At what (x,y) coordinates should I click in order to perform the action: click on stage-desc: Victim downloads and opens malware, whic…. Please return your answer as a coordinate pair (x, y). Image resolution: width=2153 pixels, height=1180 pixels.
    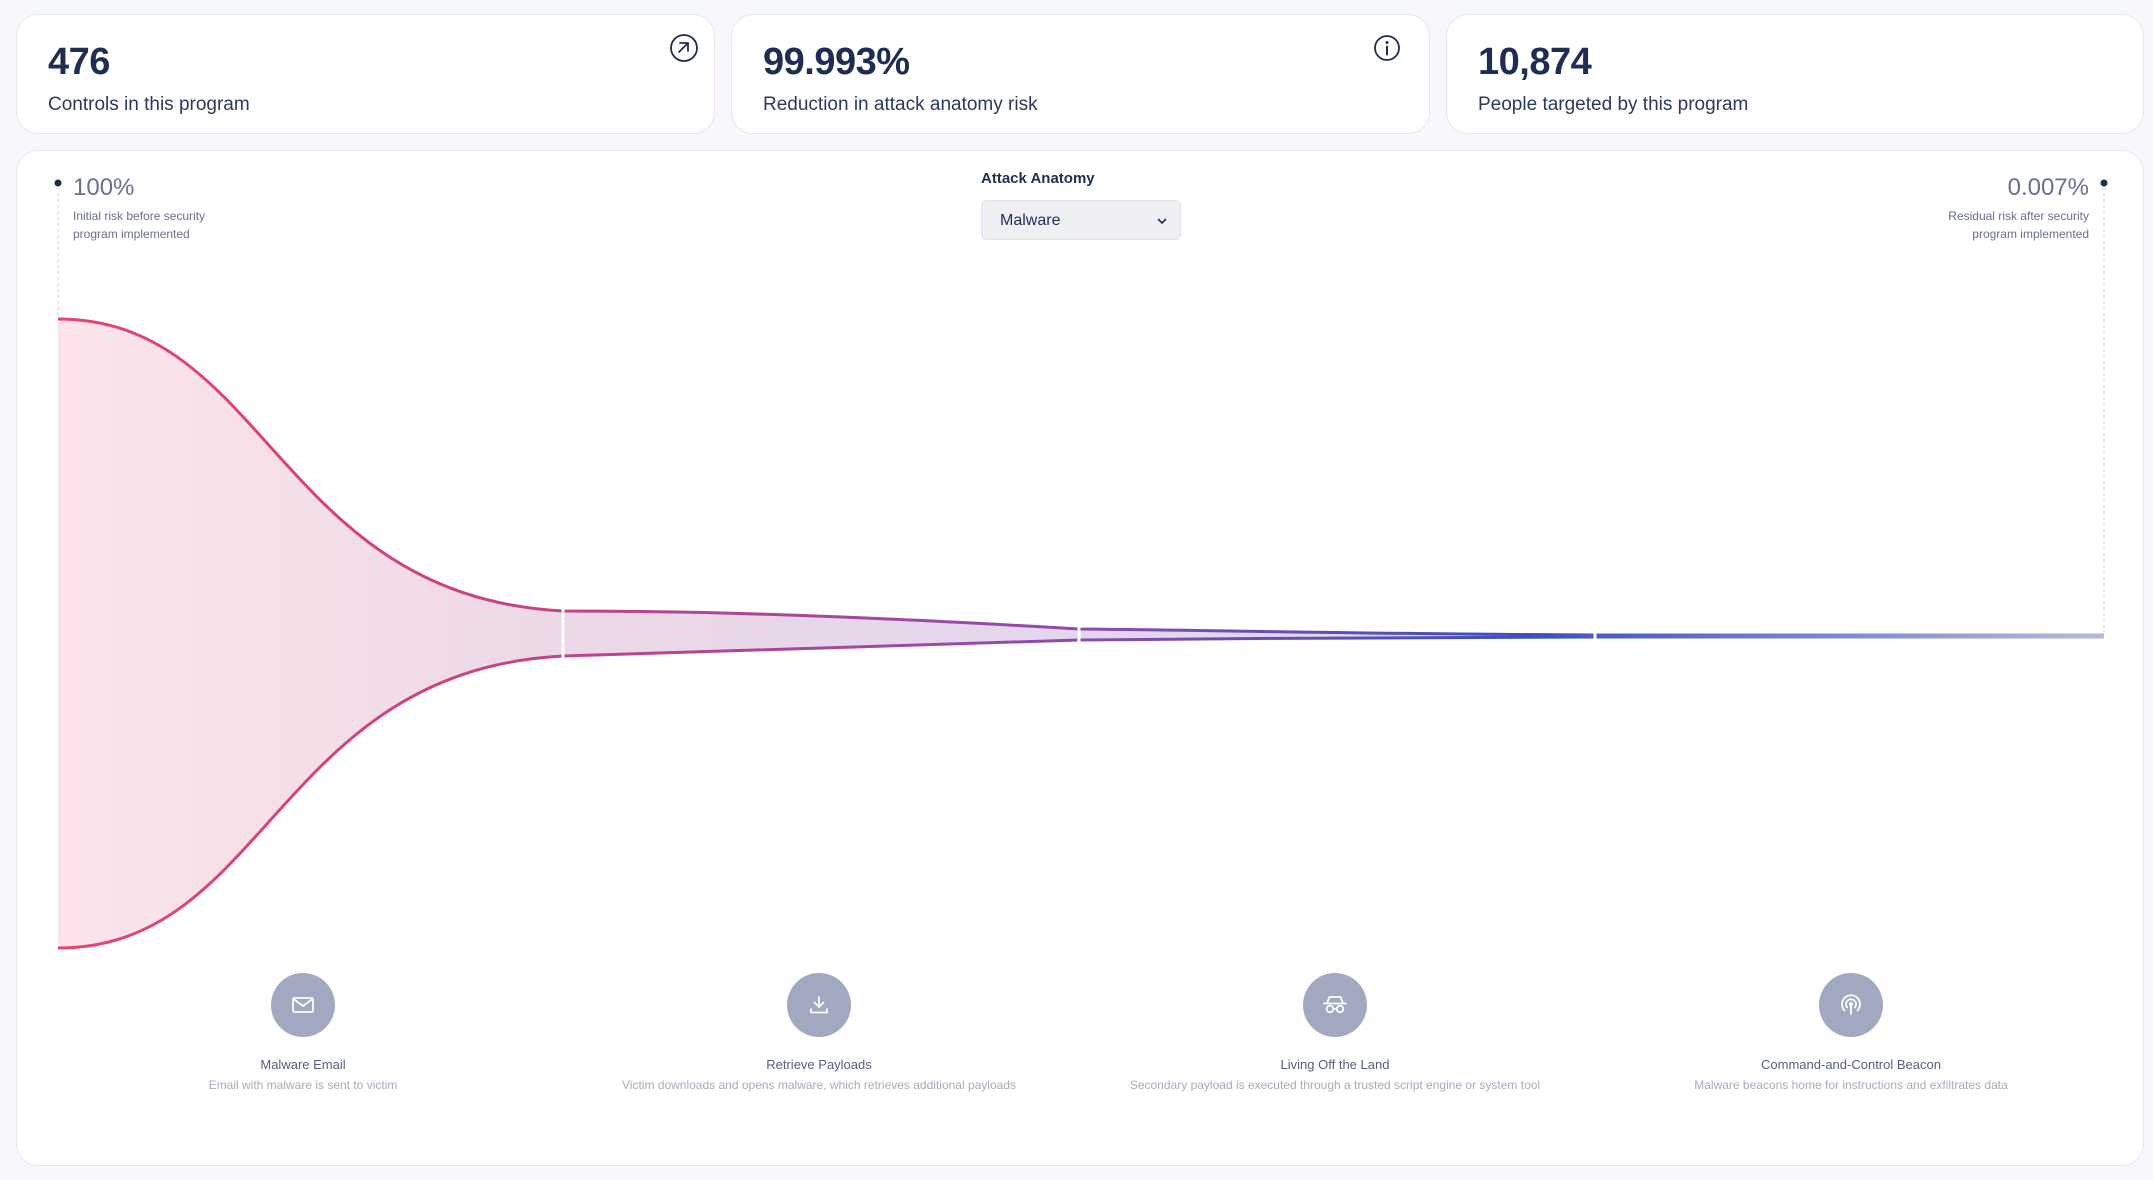
    Looking at the image, I should click on (819, 1085).